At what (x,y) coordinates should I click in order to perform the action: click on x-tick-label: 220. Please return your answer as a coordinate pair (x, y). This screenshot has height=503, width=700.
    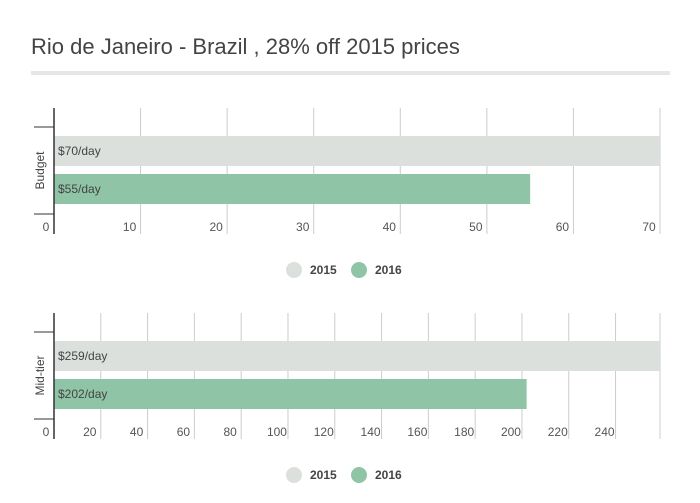
    Looking at the image, I should click on (558, 432).